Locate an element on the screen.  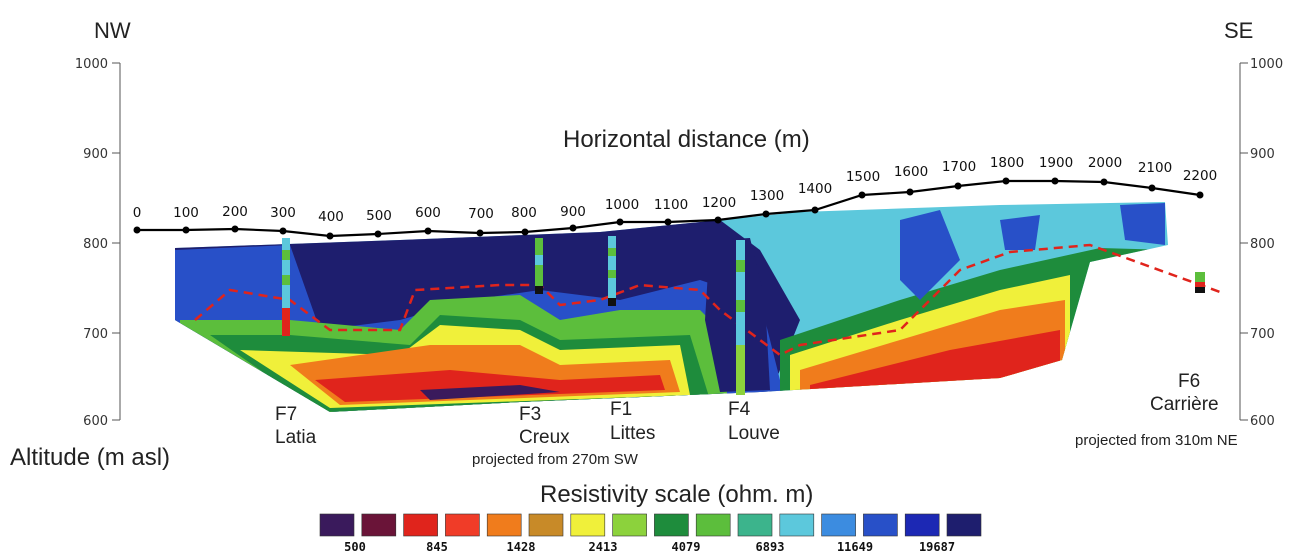
scale-label-11649: 11649 is located at coordinates (855, 547).